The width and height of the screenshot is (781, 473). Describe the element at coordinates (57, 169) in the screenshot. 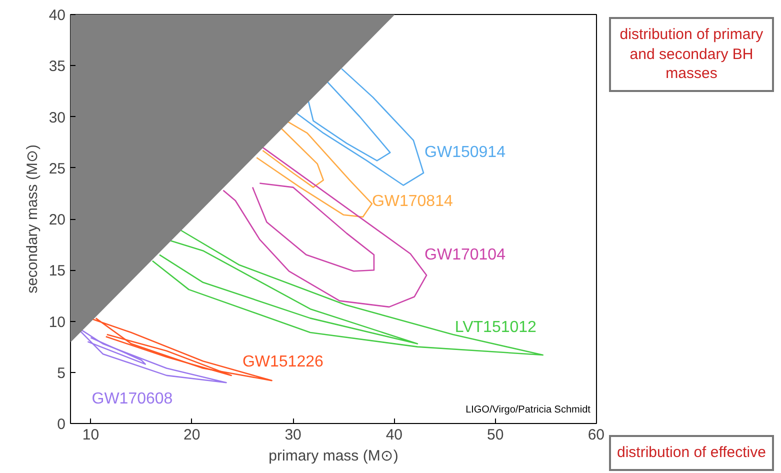

I see `y-tick-label: 25` at that location.